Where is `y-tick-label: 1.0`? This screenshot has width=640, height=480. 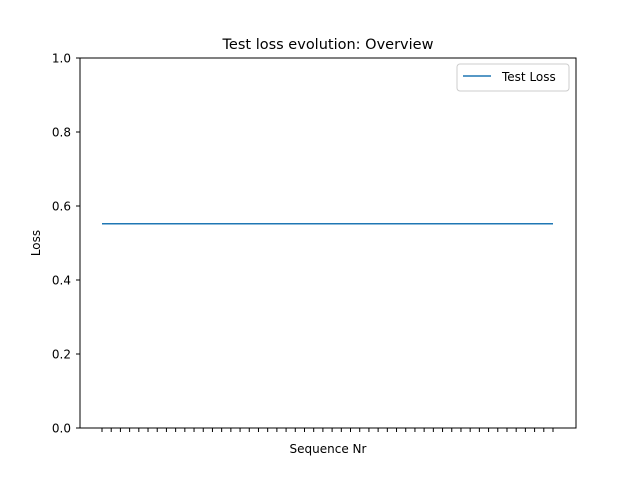 y-tick-label: 1.0 is located at coordinates (61, 59).